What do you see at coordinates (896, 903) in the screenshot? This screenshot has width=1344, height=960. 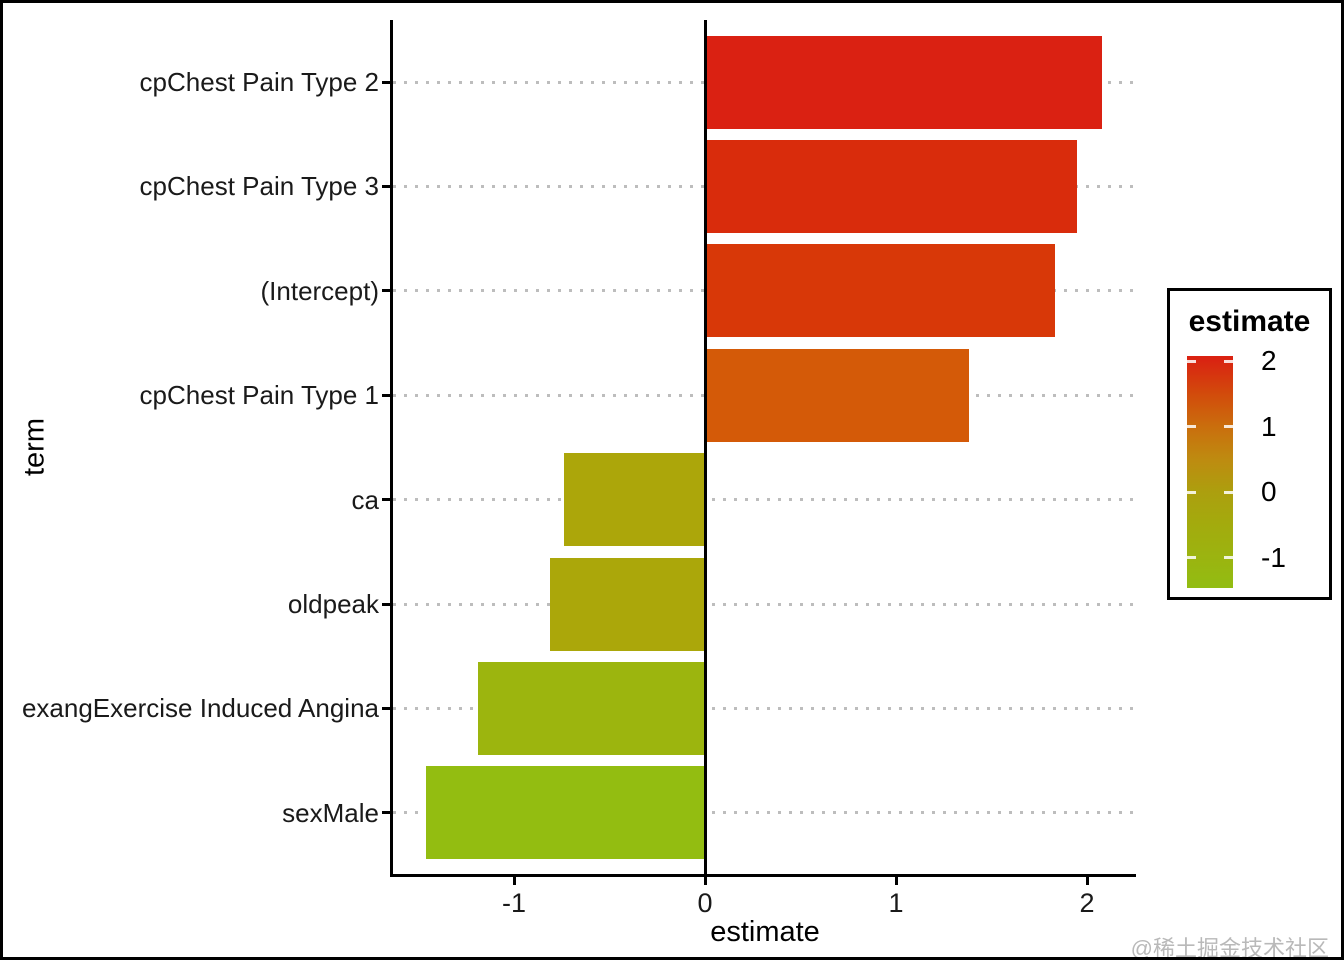 I see `x-tick-label: 1` at bounding box center [896, 903].